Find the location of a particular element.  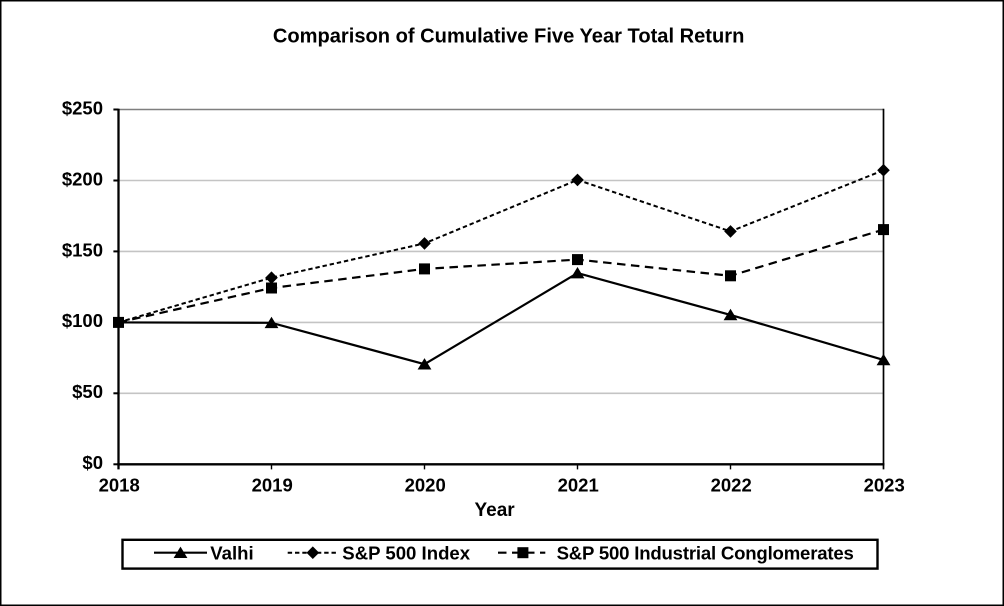

svg-text: $250 is located at coordinates (82, 107).